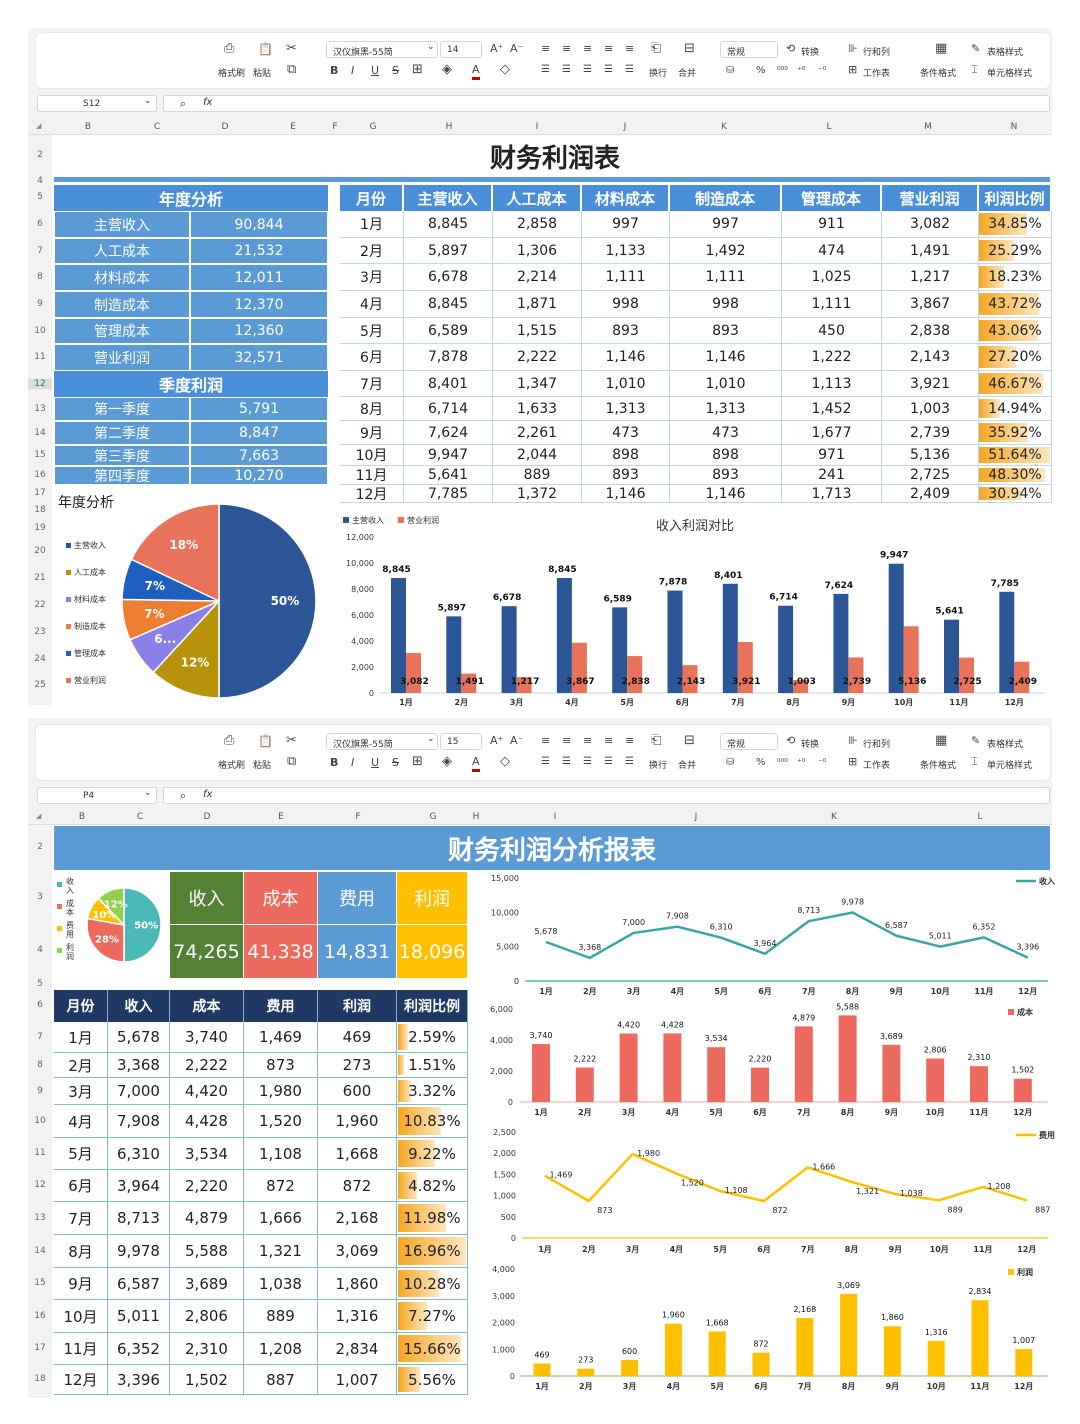 The width and height of the screenshot is (1080, 1424). Describe the element at coordinates (687, 74) in the screenshot. I see `merge-button: 合并` at that location.